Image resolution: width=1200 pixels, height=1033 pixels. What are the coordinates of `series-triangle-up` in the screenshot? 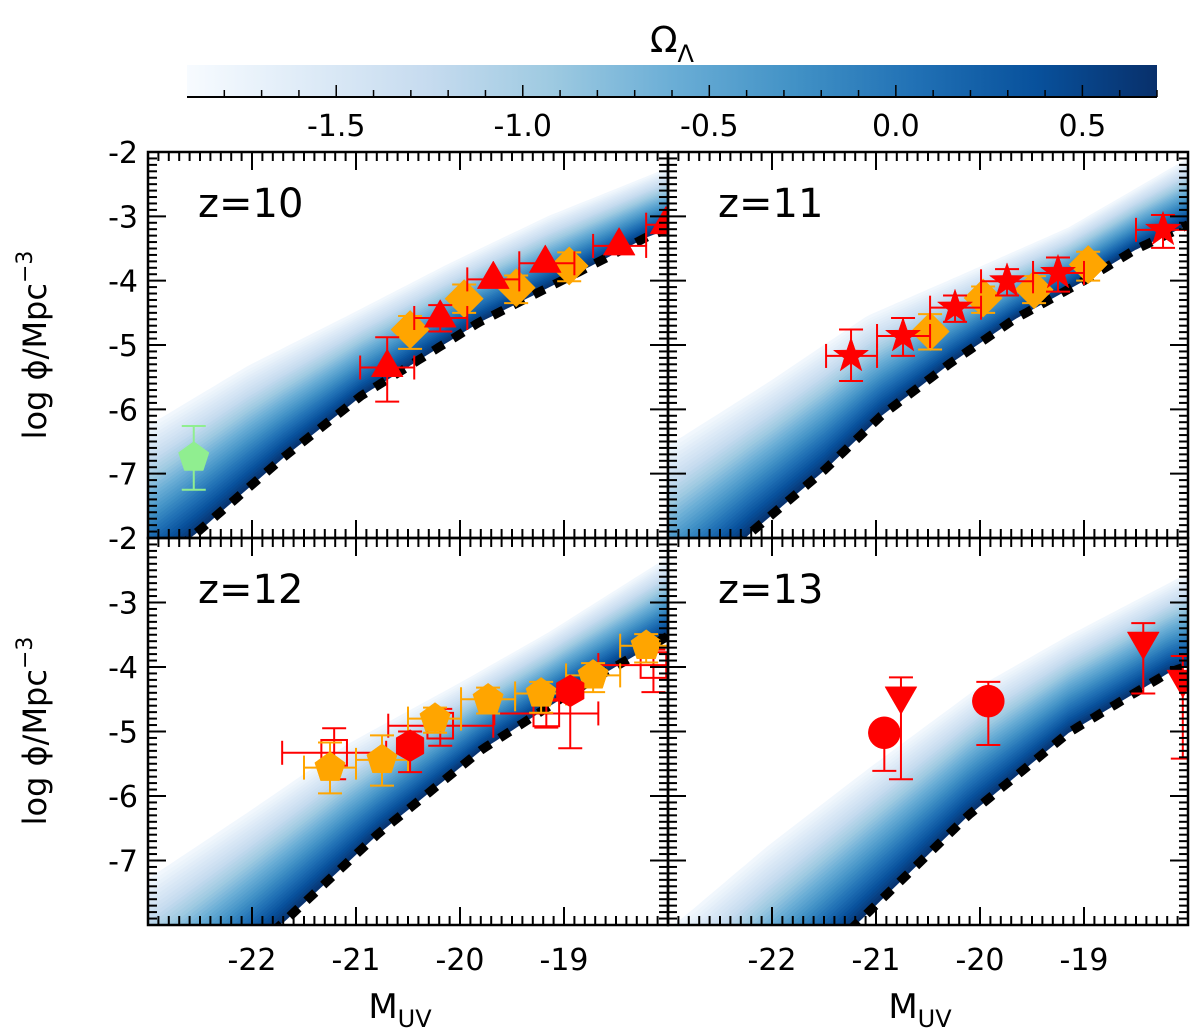 It's located at (513, 304).